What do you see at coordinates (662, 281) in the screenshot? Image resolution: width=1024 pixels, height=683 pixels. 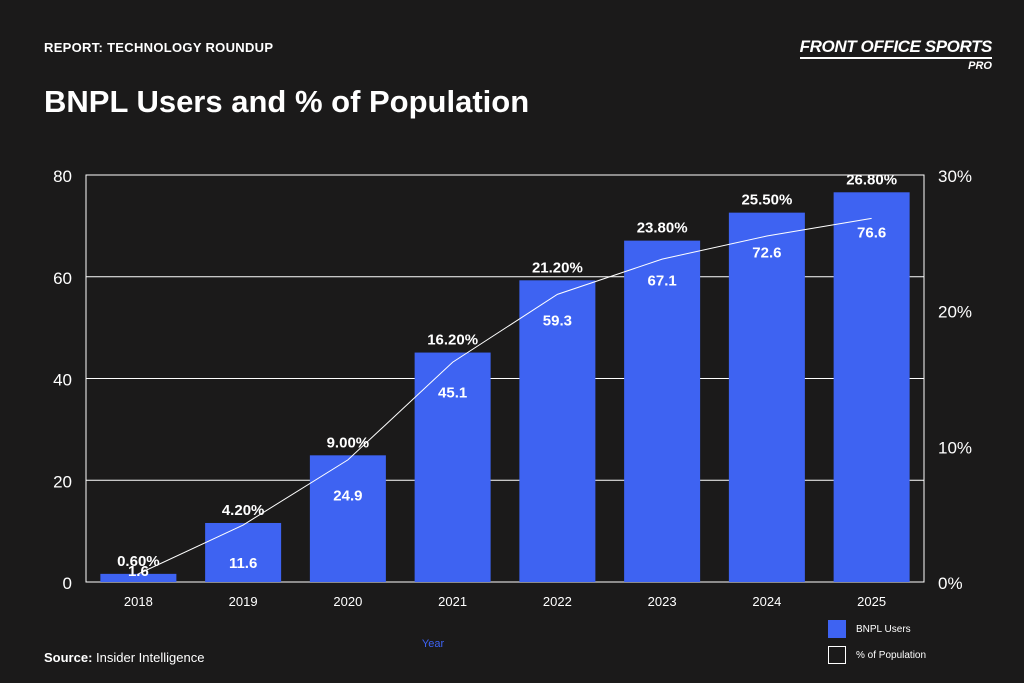 I see `bar-value-label: 67.1` at bounding box center [662, 281].